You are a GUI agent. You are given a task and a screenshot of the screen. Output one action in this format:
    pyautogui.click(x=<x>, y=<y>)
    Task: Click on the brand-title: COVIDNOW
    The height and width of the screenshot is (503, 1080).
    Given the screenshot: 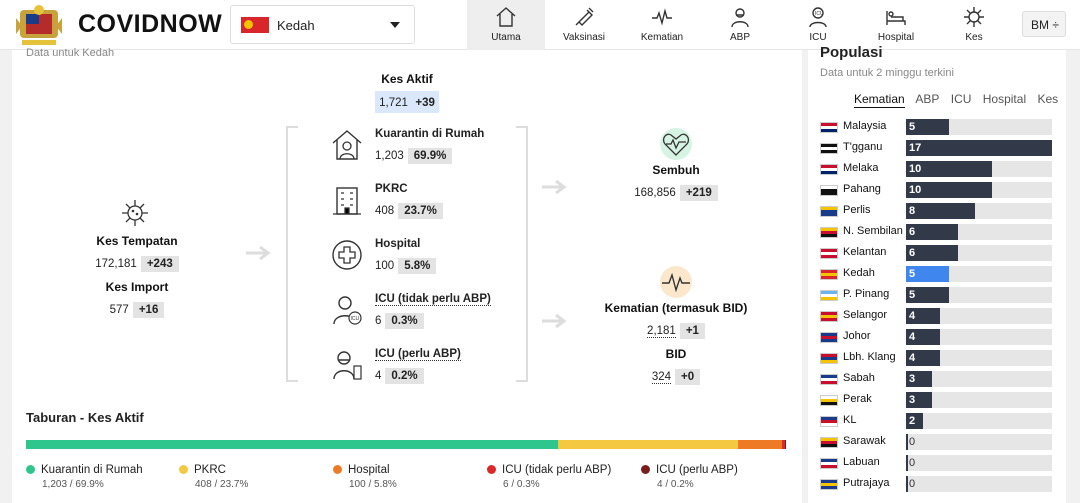 What is the action you would take?
    pyautogui.click(x=150, y=24)
    